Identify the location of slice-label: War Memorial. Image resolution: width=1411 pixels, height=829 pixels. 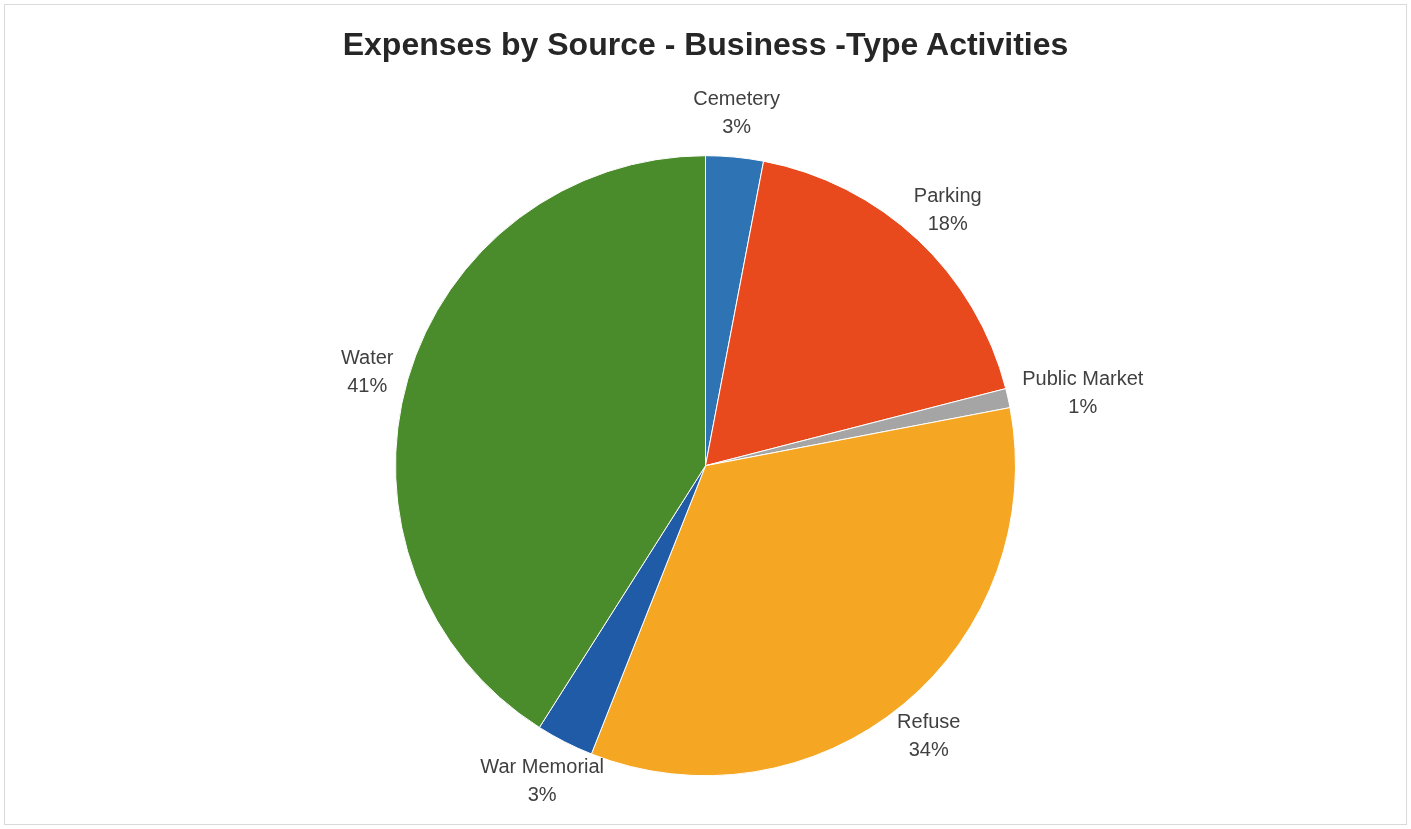
(542, 765).